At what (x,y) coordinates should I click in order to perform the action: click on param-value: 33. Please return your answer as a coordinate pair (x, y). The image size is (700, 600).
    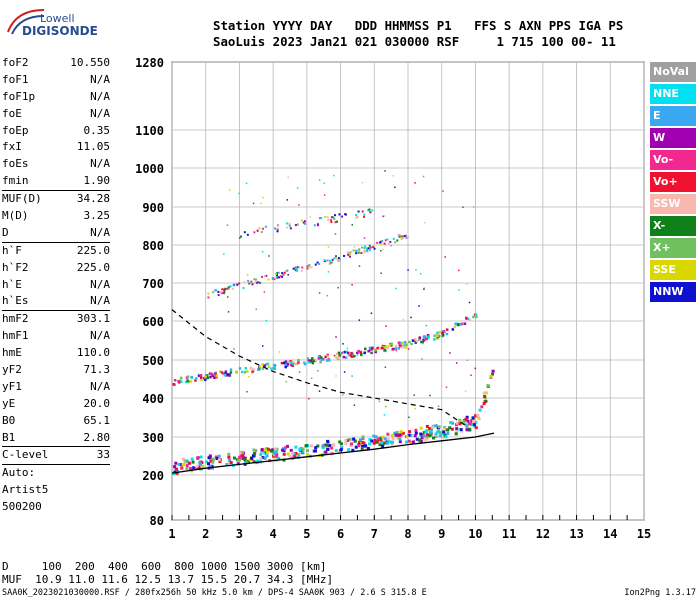
    Looking at the image, I should click on (103, 455).